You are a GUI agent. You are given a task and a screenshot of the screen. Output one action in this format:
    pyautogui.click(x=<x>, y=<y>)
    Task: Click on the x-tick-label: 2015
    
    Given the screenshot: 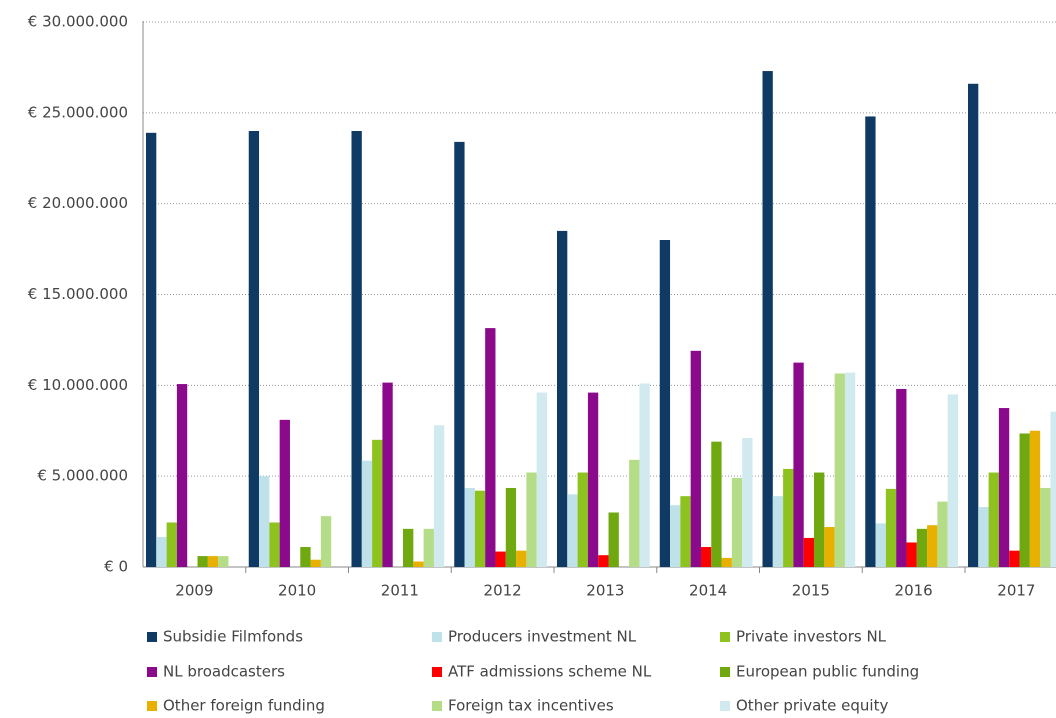 What is the action you would take?
    pyautogui.click(x=811, y=591)
    